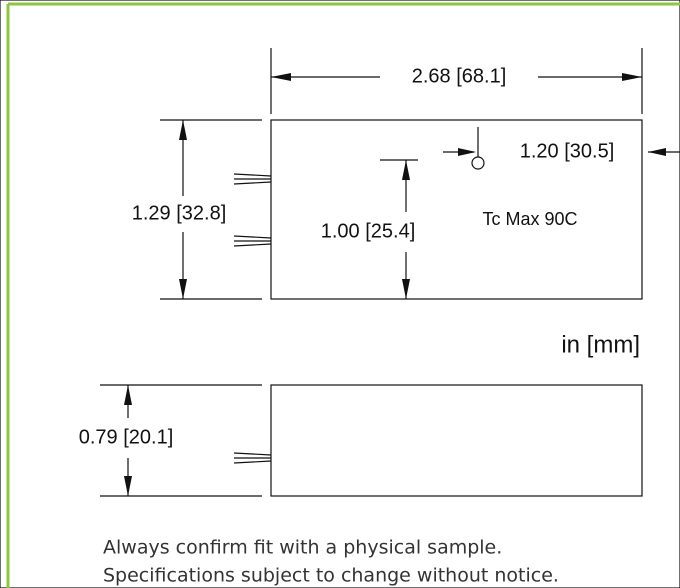 The height and width of the screenshot is (588, 680). I want to click on tc-point, so click(478, 163).